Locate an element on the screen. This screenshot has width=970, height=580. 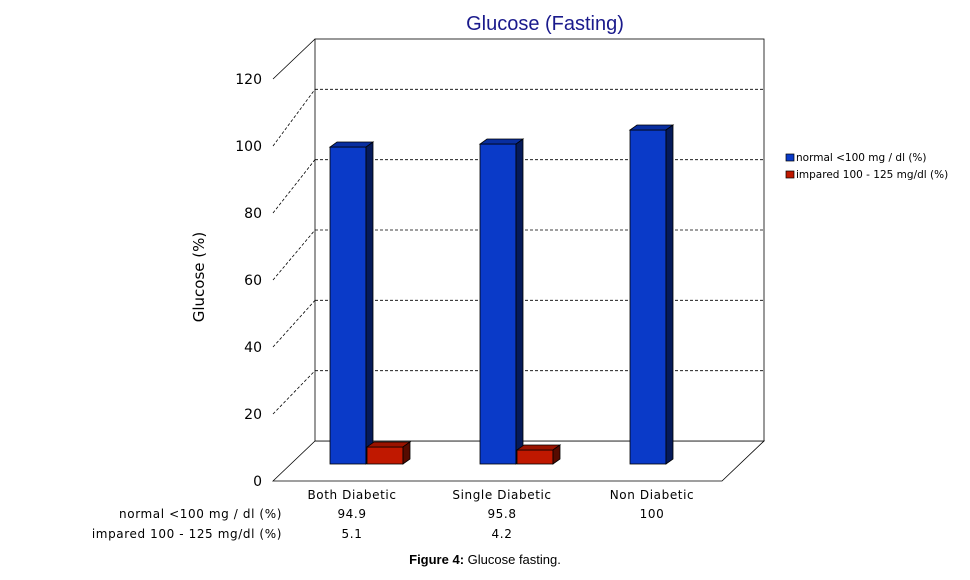
figure-caption: Figure 4: Glucose fasting. is located at coordinates (485, 559).